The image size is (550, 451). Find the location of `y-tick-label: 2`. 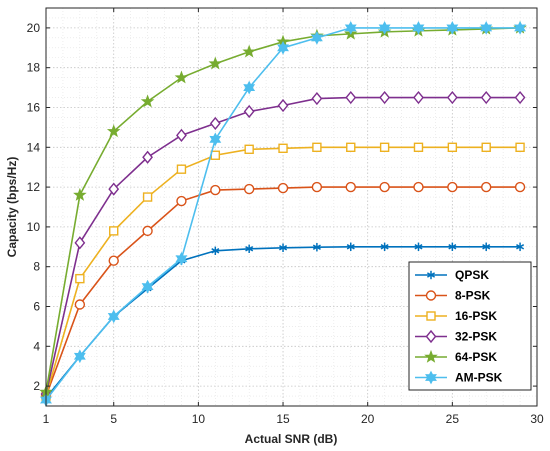

y-tick-label: 2 is located at coordinates (36, 386).